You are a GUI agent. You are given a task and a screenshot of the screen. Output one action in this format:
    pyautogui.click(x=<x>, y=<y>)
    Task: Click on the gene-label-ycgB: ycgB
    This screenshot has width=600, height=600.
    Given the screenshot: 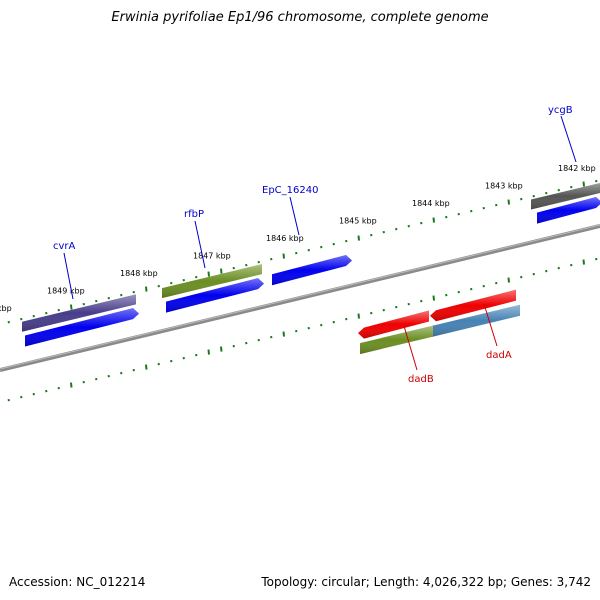 What is the action you would take?
    pyautogui.click(x=560, y=110)
    